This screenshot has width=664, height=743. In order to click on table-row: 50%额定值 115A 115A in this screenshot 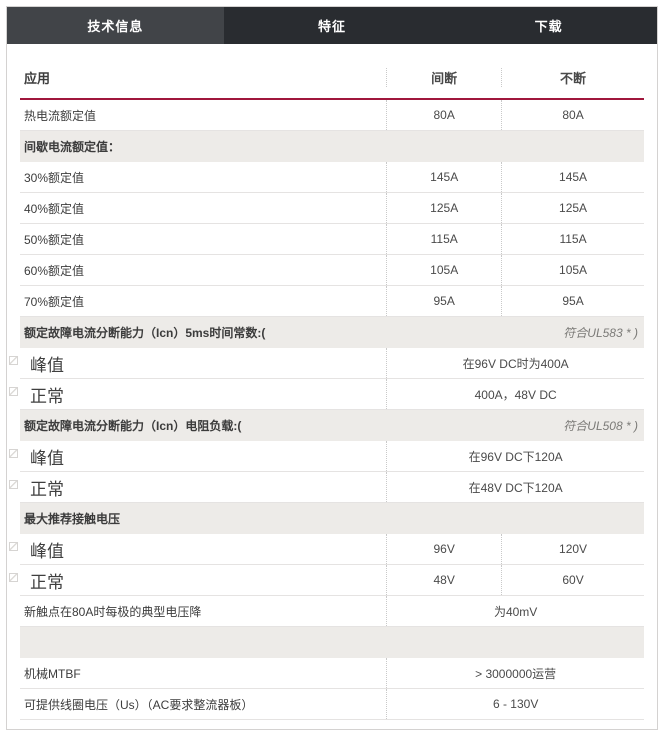, I will do `click(332, 239)`.